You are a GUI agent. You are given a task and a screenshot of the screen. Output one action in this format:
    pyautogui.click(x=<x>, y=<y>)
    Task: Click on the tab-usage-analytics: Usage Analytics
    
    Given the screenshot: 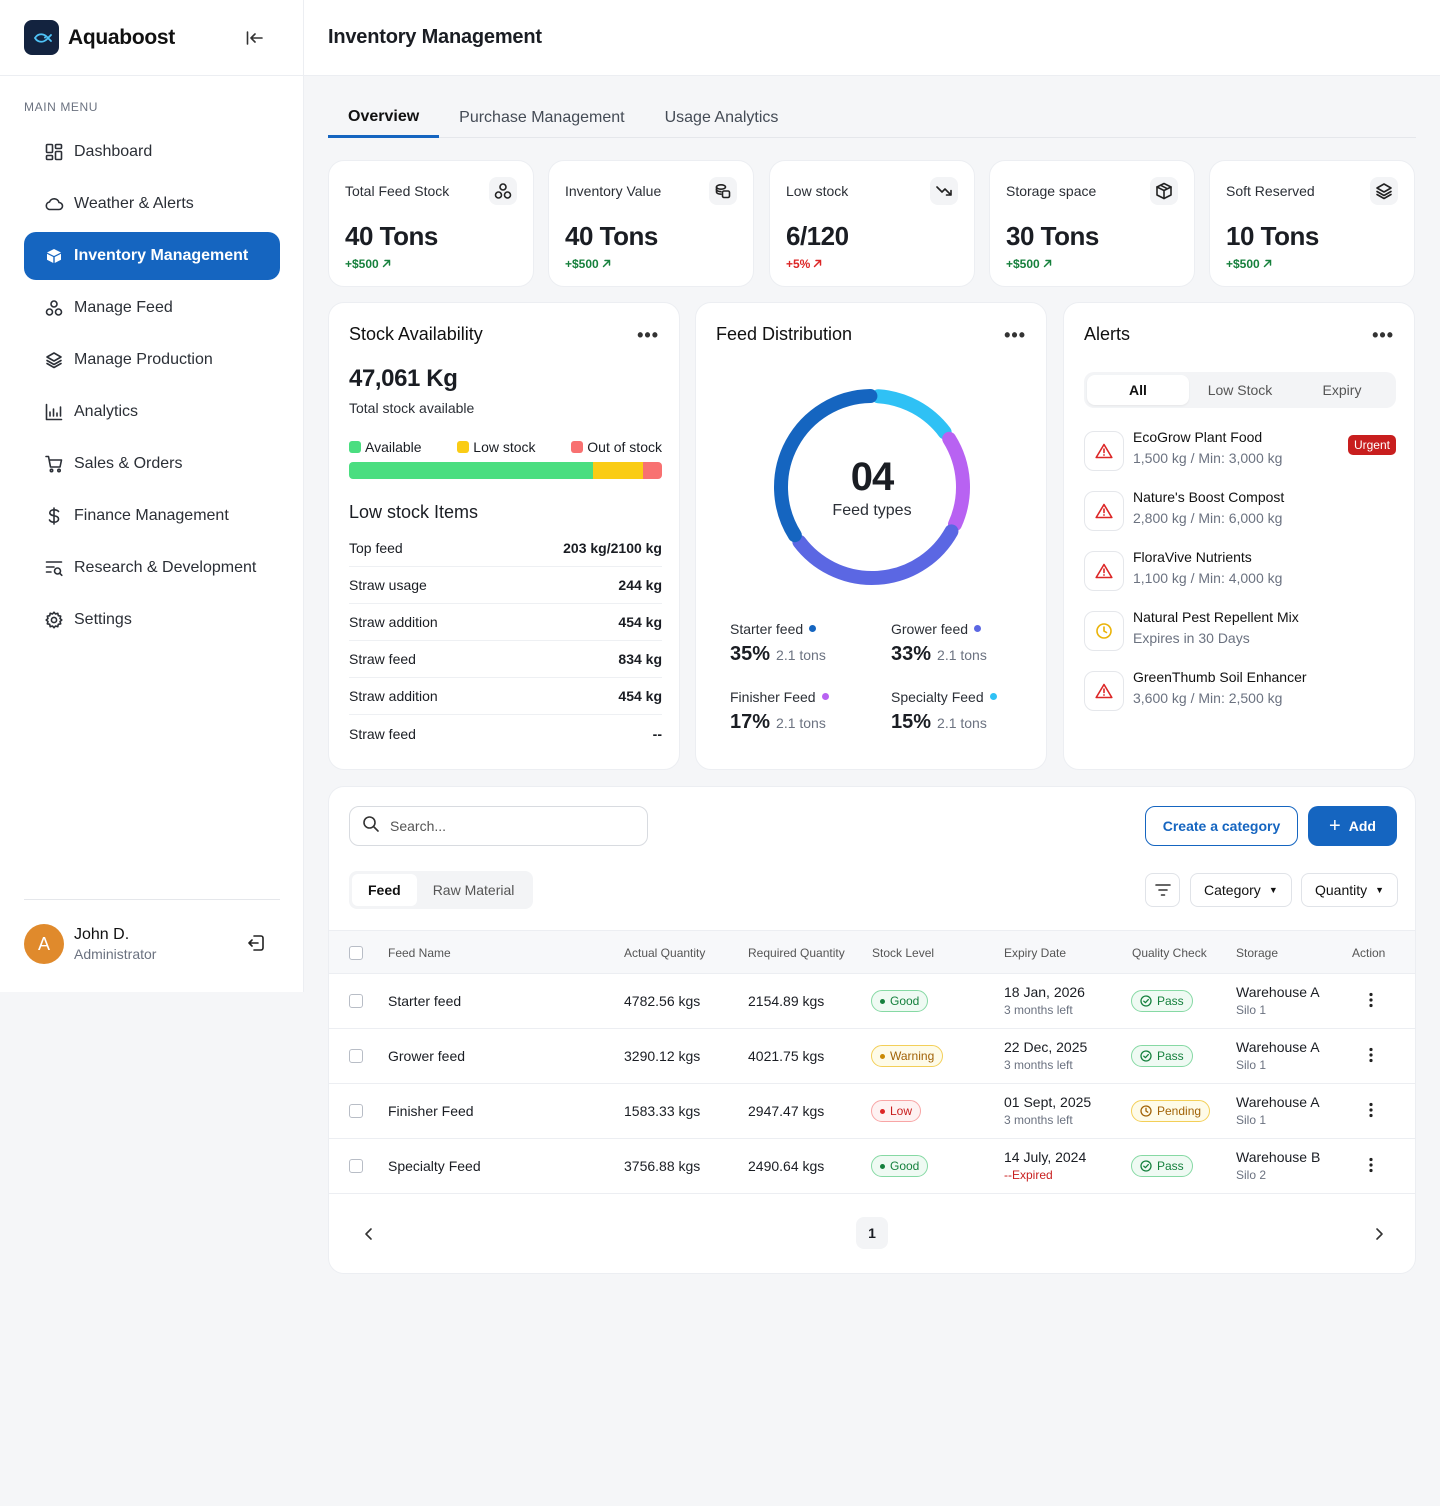 What is the action you would take?
    pyautogui.click(x=721, y=117)
    